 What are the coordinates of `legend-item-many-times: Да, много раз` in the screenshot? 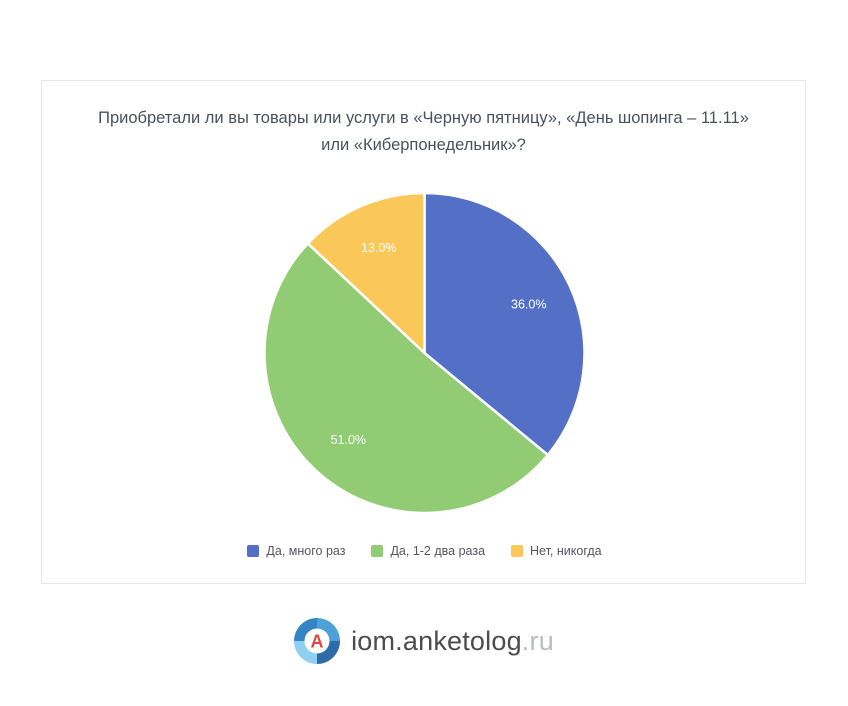 It's located at (296, 551).